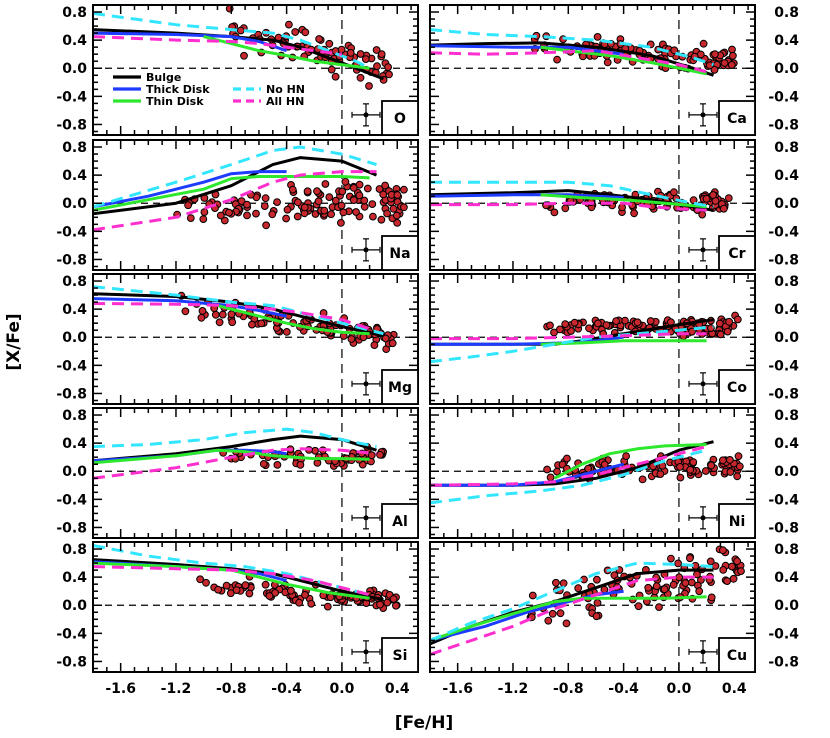  I want to click on element-label: Mg, so click(400, 388).